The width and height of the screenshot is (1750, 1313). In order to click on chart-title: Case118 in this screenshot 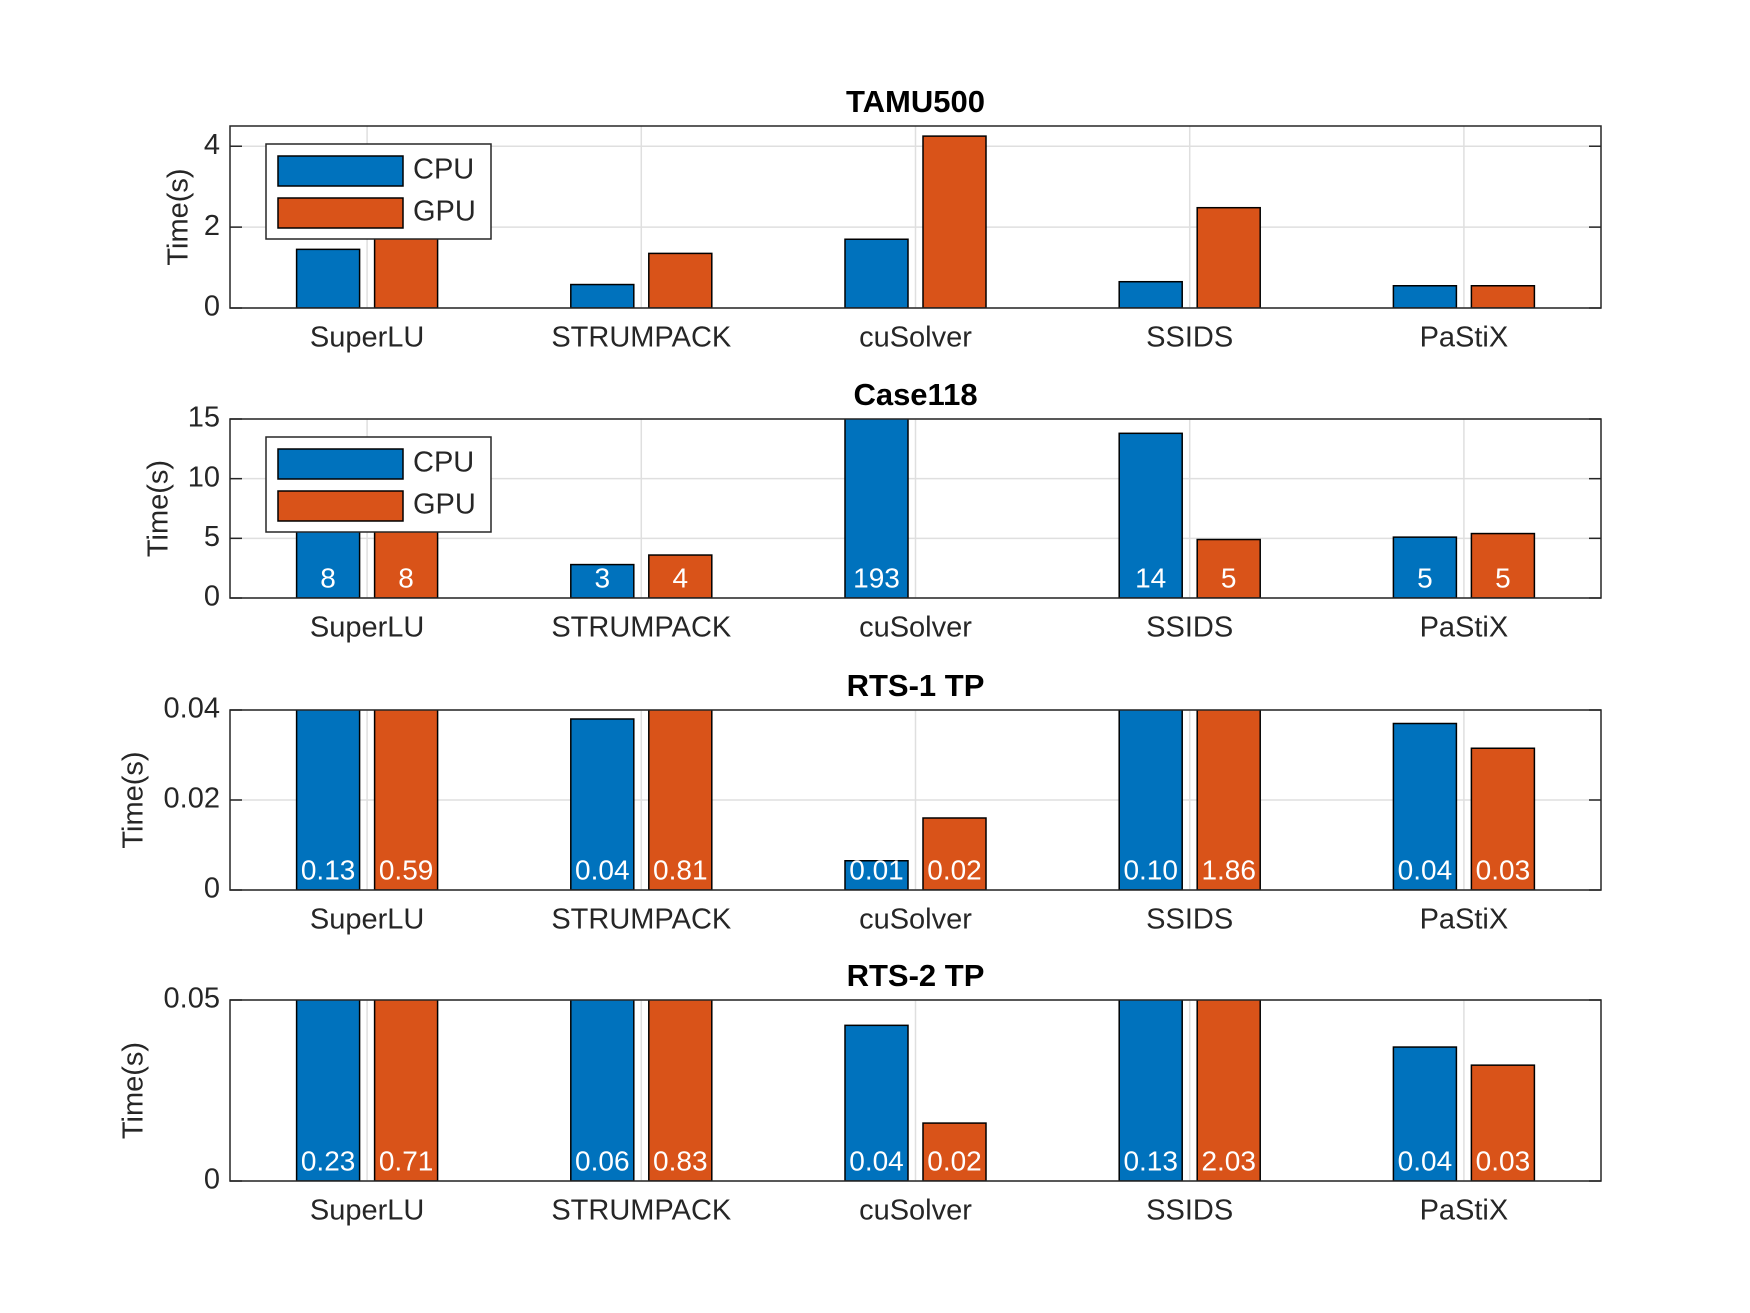, I will do `click(915, 394)`.